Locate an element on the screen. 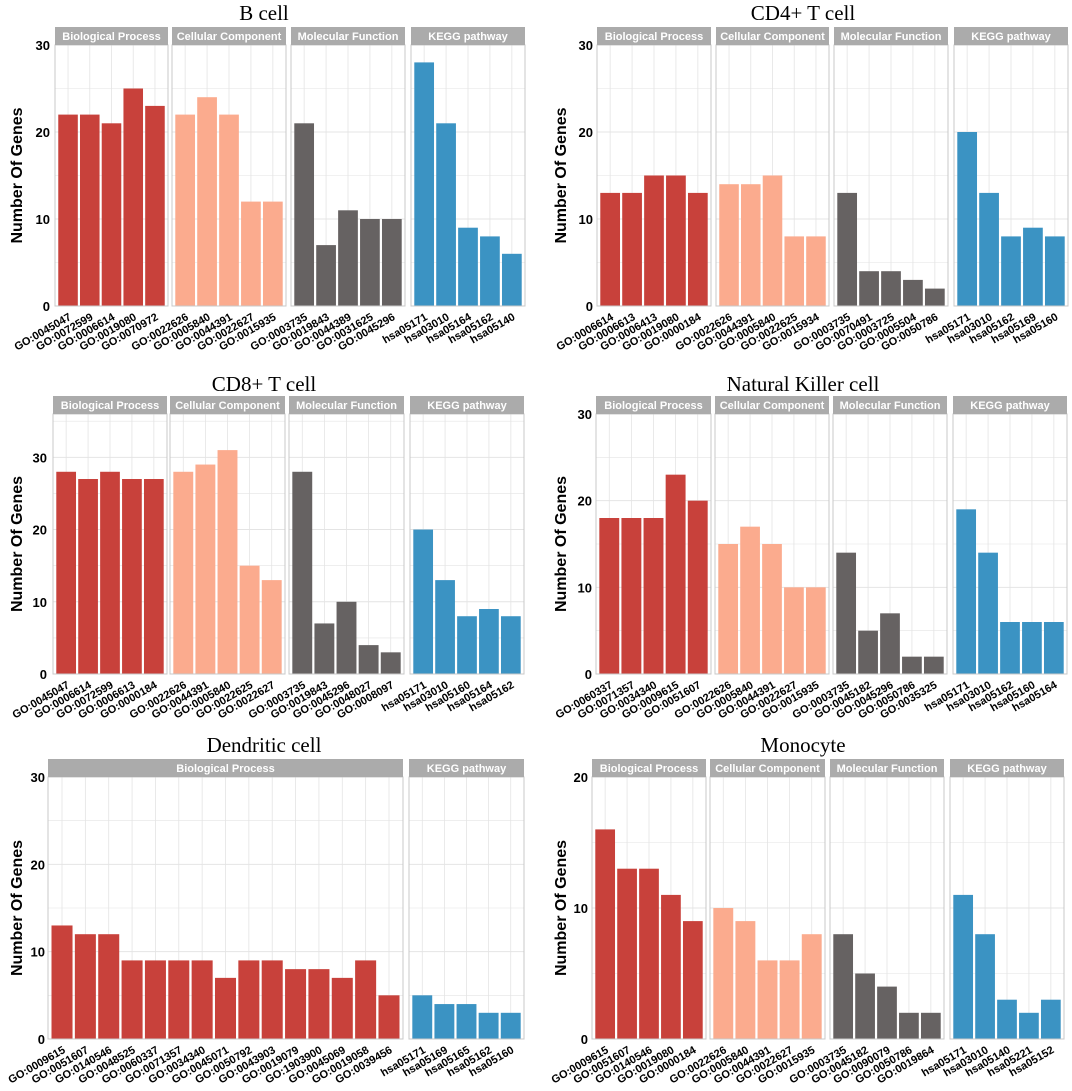  facet-strip-label: Molecular Function is located at coordinates (346, 406).